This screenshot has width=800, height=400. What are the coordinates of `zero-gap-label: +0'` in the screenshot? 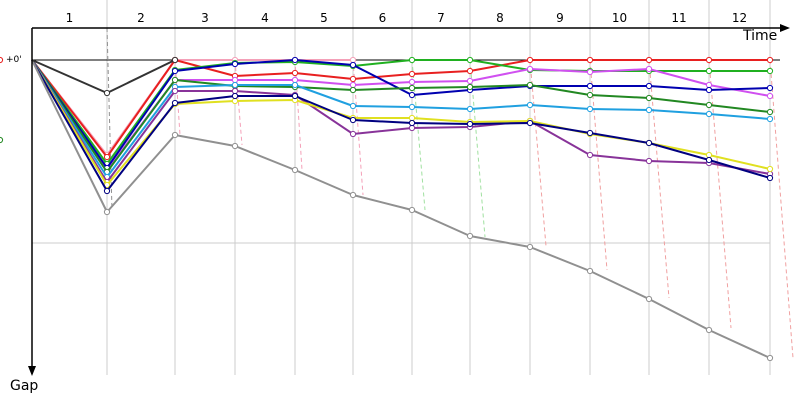 It's located at (14, 60).